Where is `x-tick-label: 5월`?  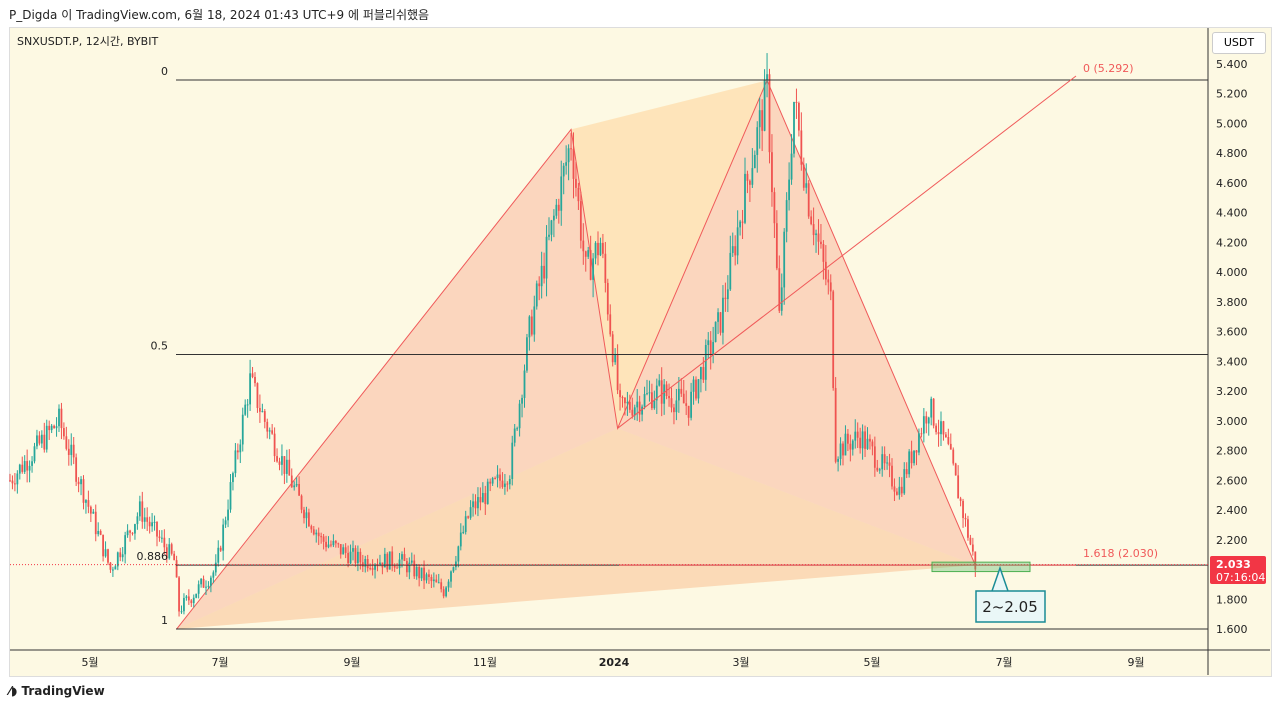 x-tick-label: 5월 is located at coordinates (871, 662).